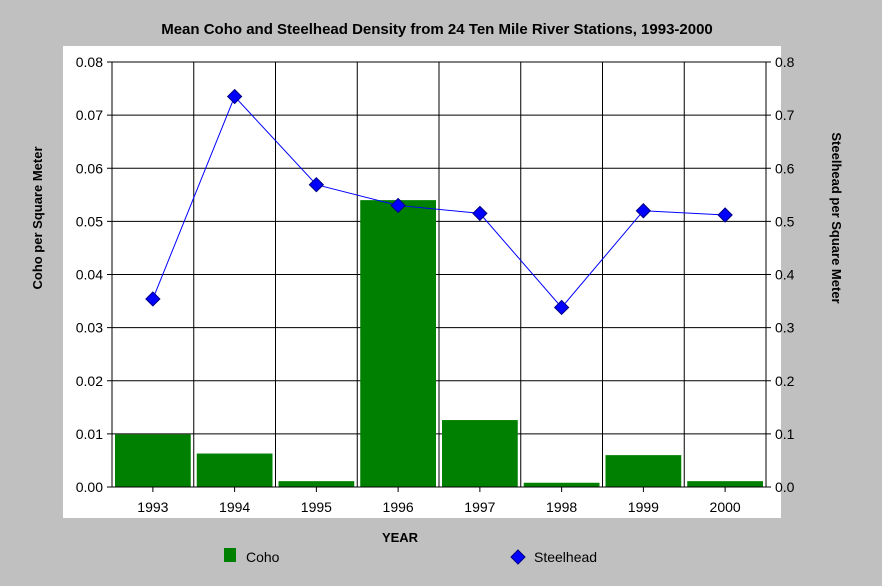 The image size is (882, 586). I want to click on left-tick-label: 0.07, so click(89, 115).